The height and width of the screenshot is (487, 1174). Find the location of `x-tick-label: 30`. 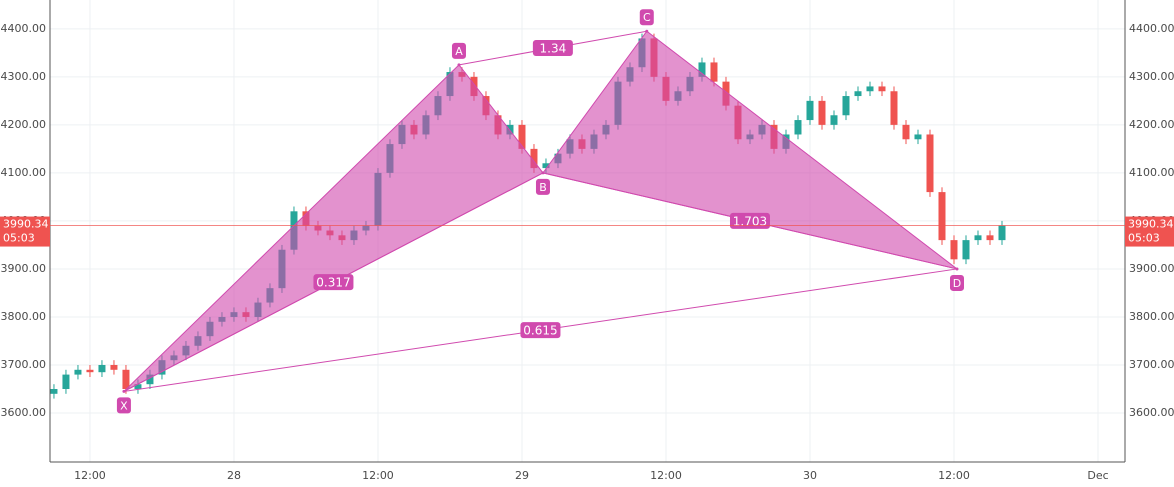

x-tick-label: 30 is located at coordinates (810, 475).